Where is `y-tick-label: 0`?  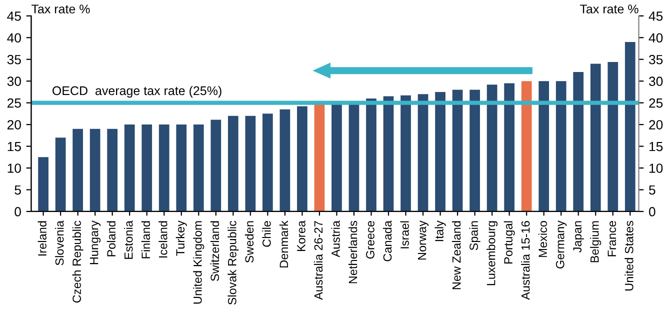 y-tick-label: 0 is located at coordinates (17, 211).